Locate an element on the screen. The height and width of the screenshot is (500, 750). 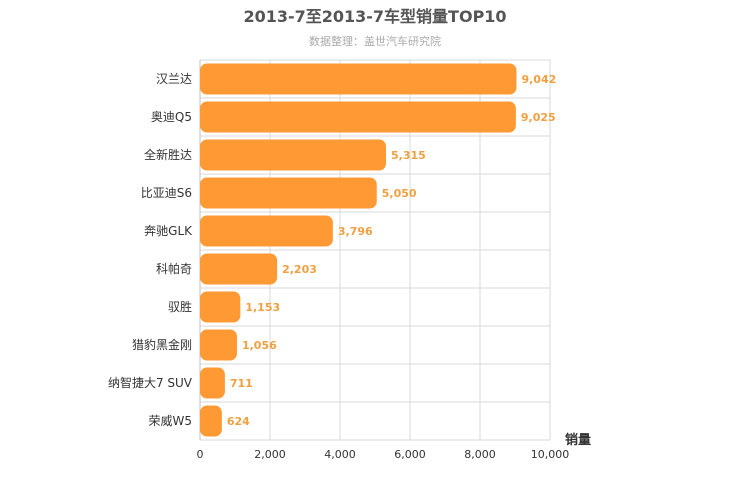
x-tick-label: 8,000 is located at coordinates (480, 454).